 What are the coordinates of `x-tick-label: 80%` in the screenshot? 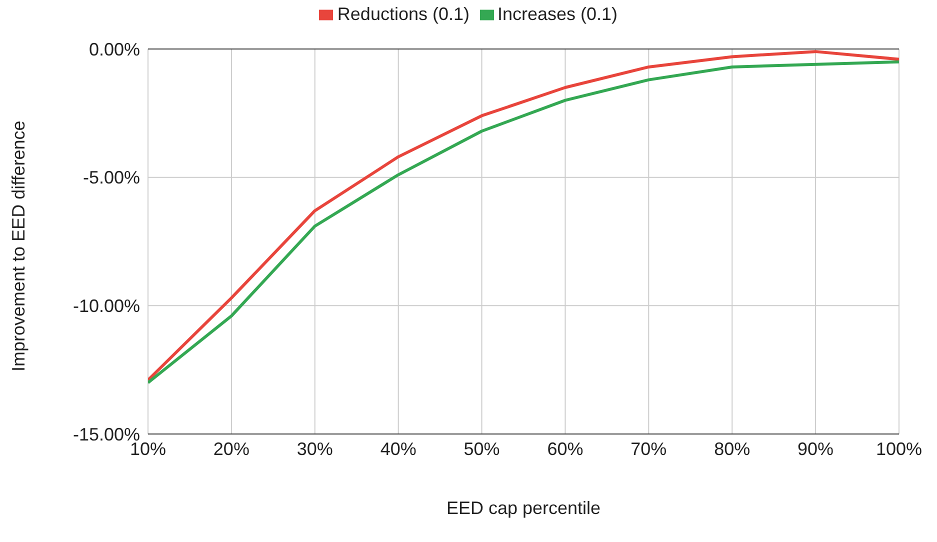 It's located at (732, 448).